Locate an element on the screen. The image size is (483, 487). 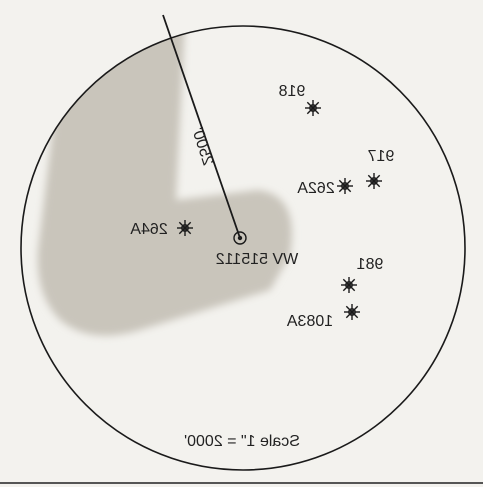
svg-text: Scale 1" = 2000' is located at coordinates (242, 441).